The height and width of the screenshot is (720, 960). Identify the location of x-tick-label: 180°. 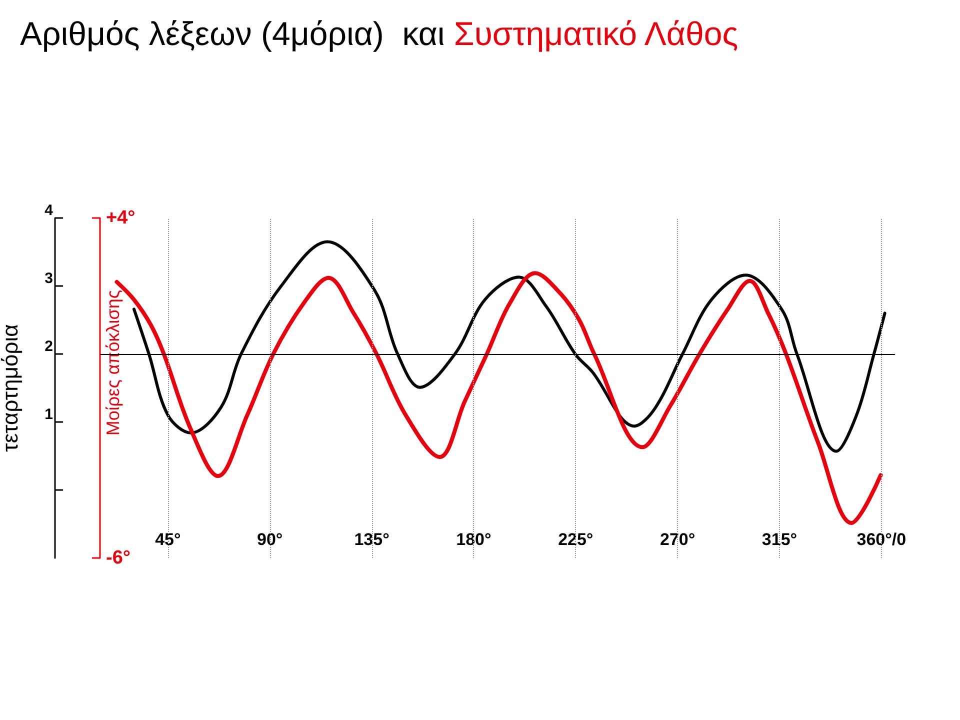
(474, 539).